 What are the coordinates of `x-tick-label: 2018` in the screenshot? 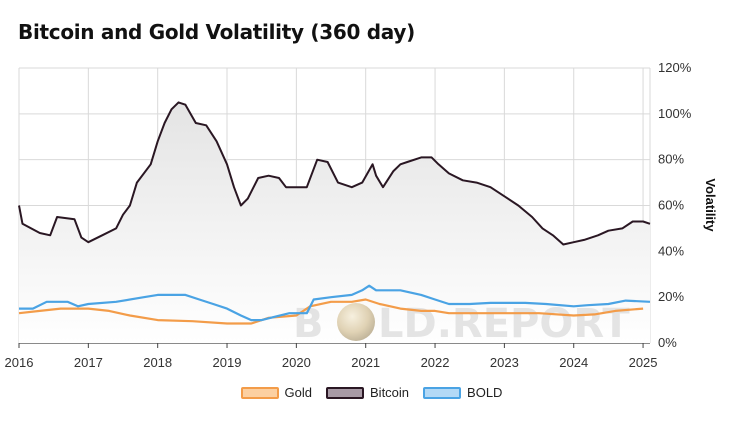 It's located at (157, 362).